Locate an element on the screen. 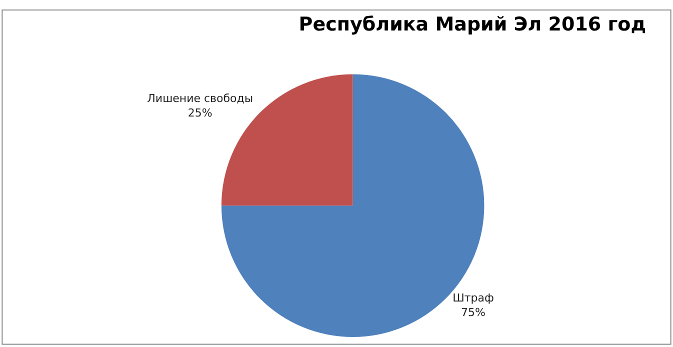 This screenshot has width=673, height=347. chart-title: Республика Марий Эл 2016 год is located at coordinates (472, 25).